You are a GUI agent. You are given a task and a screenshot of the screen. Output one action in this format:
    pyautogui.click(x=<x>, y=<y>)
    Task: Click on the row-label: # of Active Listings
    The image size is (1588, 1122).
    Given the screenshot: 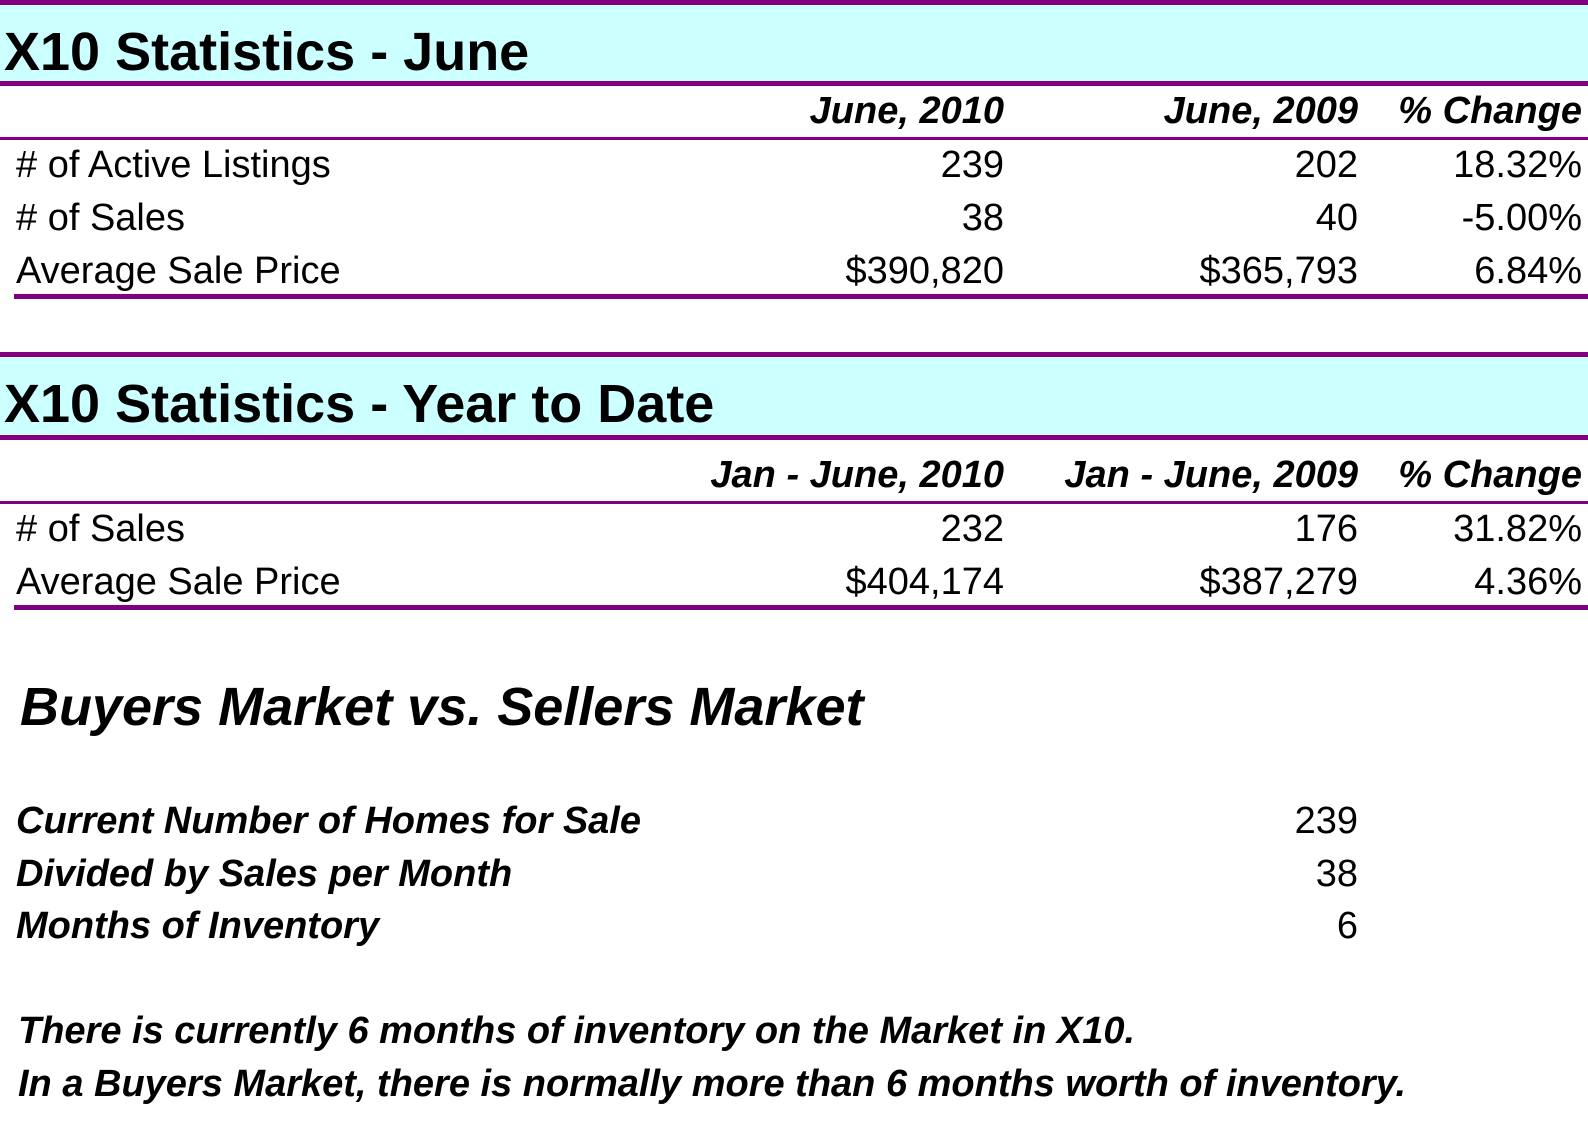 What is the action you would take?
    pyautogui.click(x=173, y=165)
    